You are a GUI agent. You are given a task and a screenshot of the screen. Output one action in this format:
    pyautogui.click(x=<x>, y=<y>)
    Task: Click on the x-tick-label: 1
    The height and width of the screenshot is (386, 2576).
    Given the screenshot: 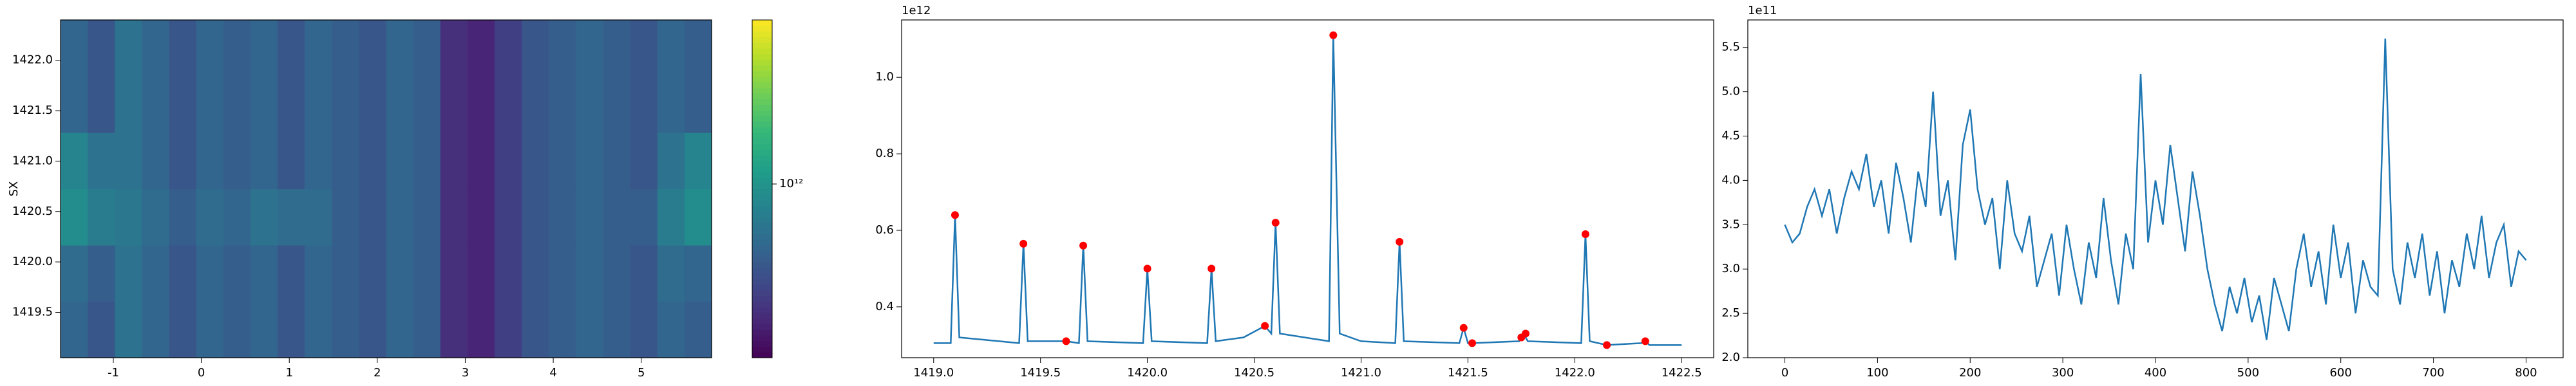 What is the action you would take?
    pyautogui.click(x=288, y=373)
    